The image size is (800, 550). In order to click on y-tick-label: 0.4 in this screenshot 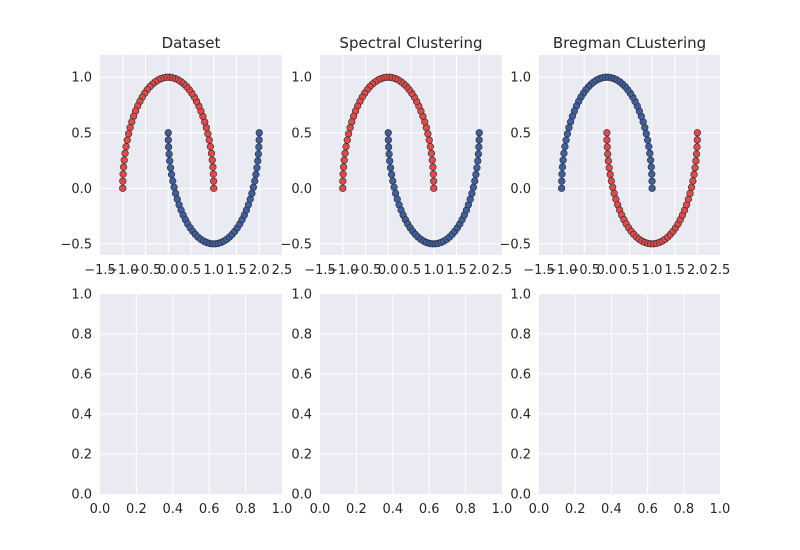, I will do `click(301, 415)`.